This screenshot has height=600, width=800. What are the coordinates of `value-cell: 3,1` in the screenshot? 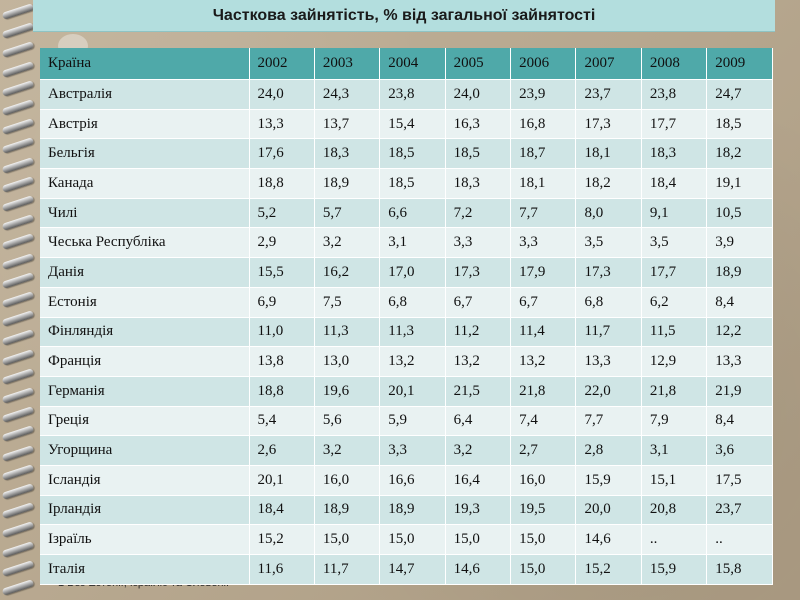 It's located at (674, 450).